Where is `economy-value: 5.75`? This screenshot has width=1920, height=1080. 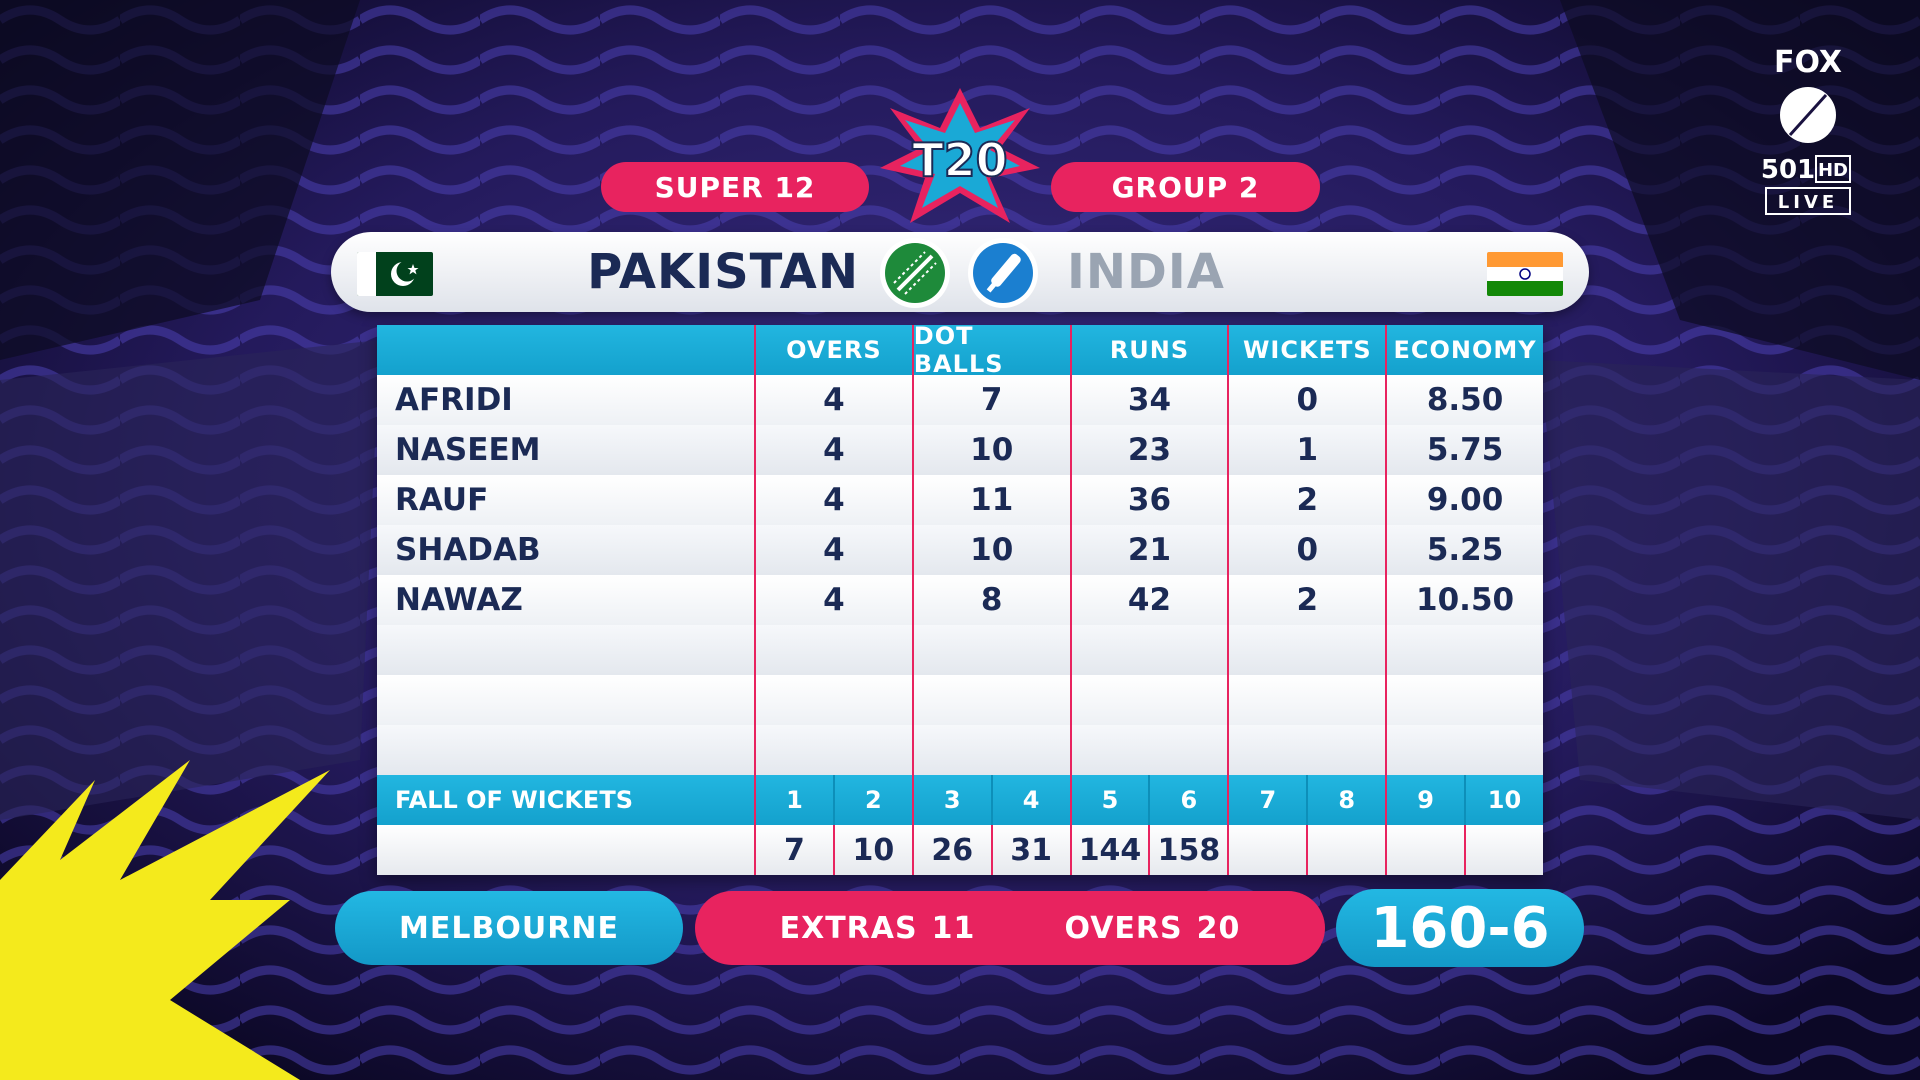 economy-value: 5.75 is located at coordinates (1464, 450).